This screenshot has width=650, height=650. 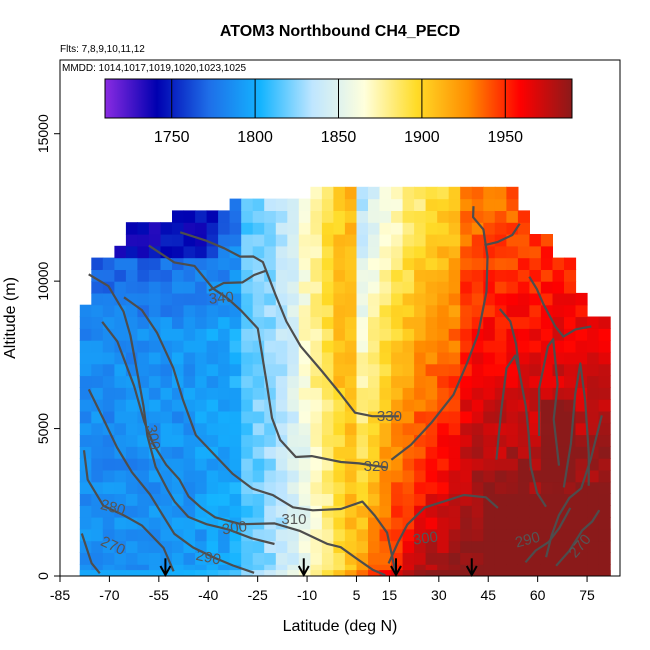 I want to click on theta-contour-line, so click(x=548, y=535).